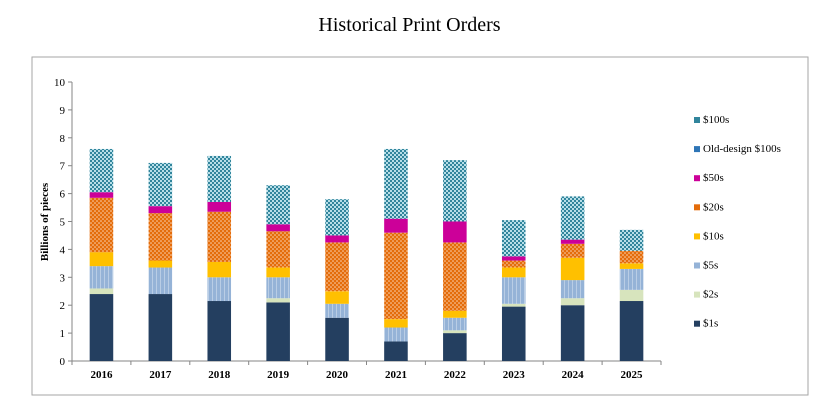 This screenshot has width=819, height=405. What do you see at coordinates (63, 139) in the screenshot?
I see `y-tick-label: 8` at bounding box center [63, 139].